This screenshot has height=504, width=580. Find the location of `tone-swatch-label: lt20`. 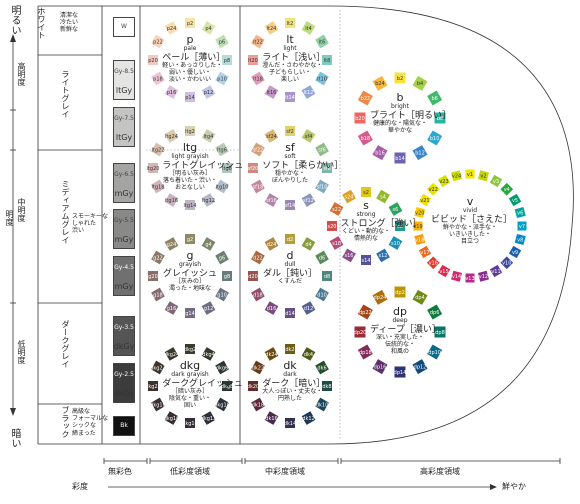

tone-swatch-label: lt20 is located at coordinates (253, 61).